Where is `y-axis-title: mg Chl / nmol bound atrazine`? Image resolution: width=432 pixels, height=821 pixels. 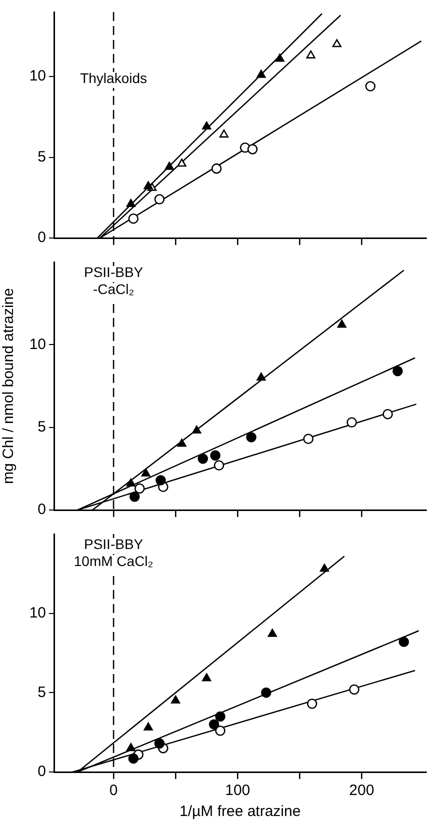
y-axis-title: mg Chl / nmol bound atrazine is located at coordinates (9, 386).